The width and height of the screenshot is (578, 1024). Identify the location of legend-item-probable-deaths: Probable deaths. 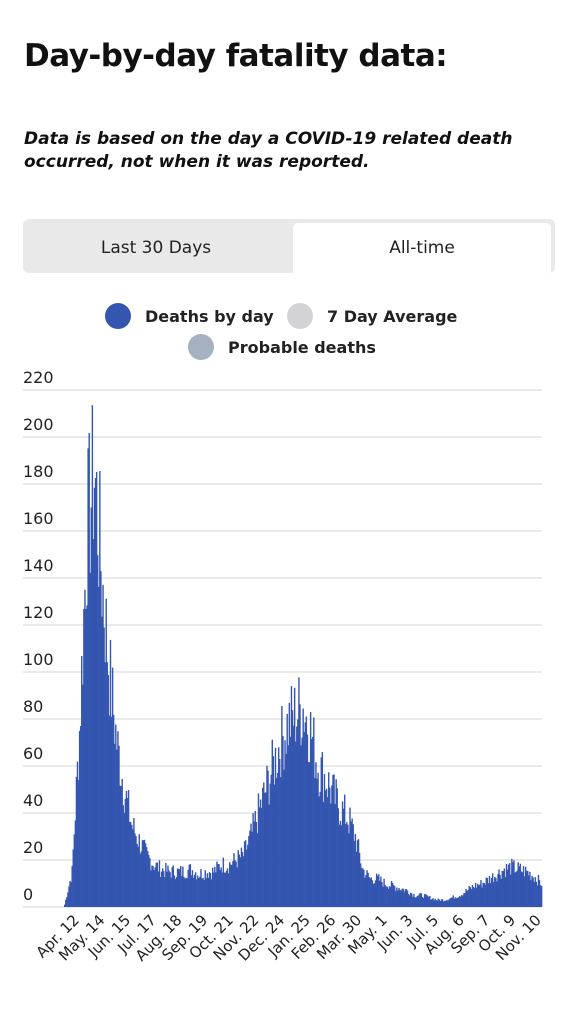
(282, 347).